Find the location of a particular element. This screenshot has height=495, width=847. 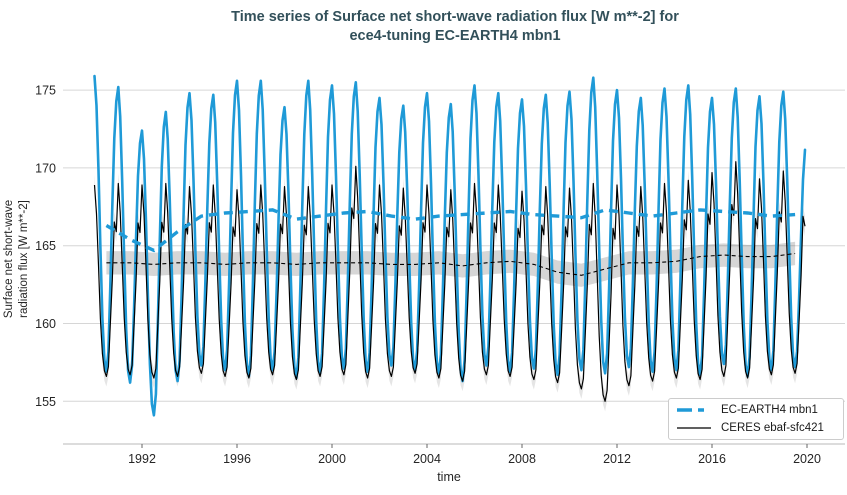

chart-title-line2: ece4-tuning EC-EARTH4 mbn1 is located at coordinates (455, 36).